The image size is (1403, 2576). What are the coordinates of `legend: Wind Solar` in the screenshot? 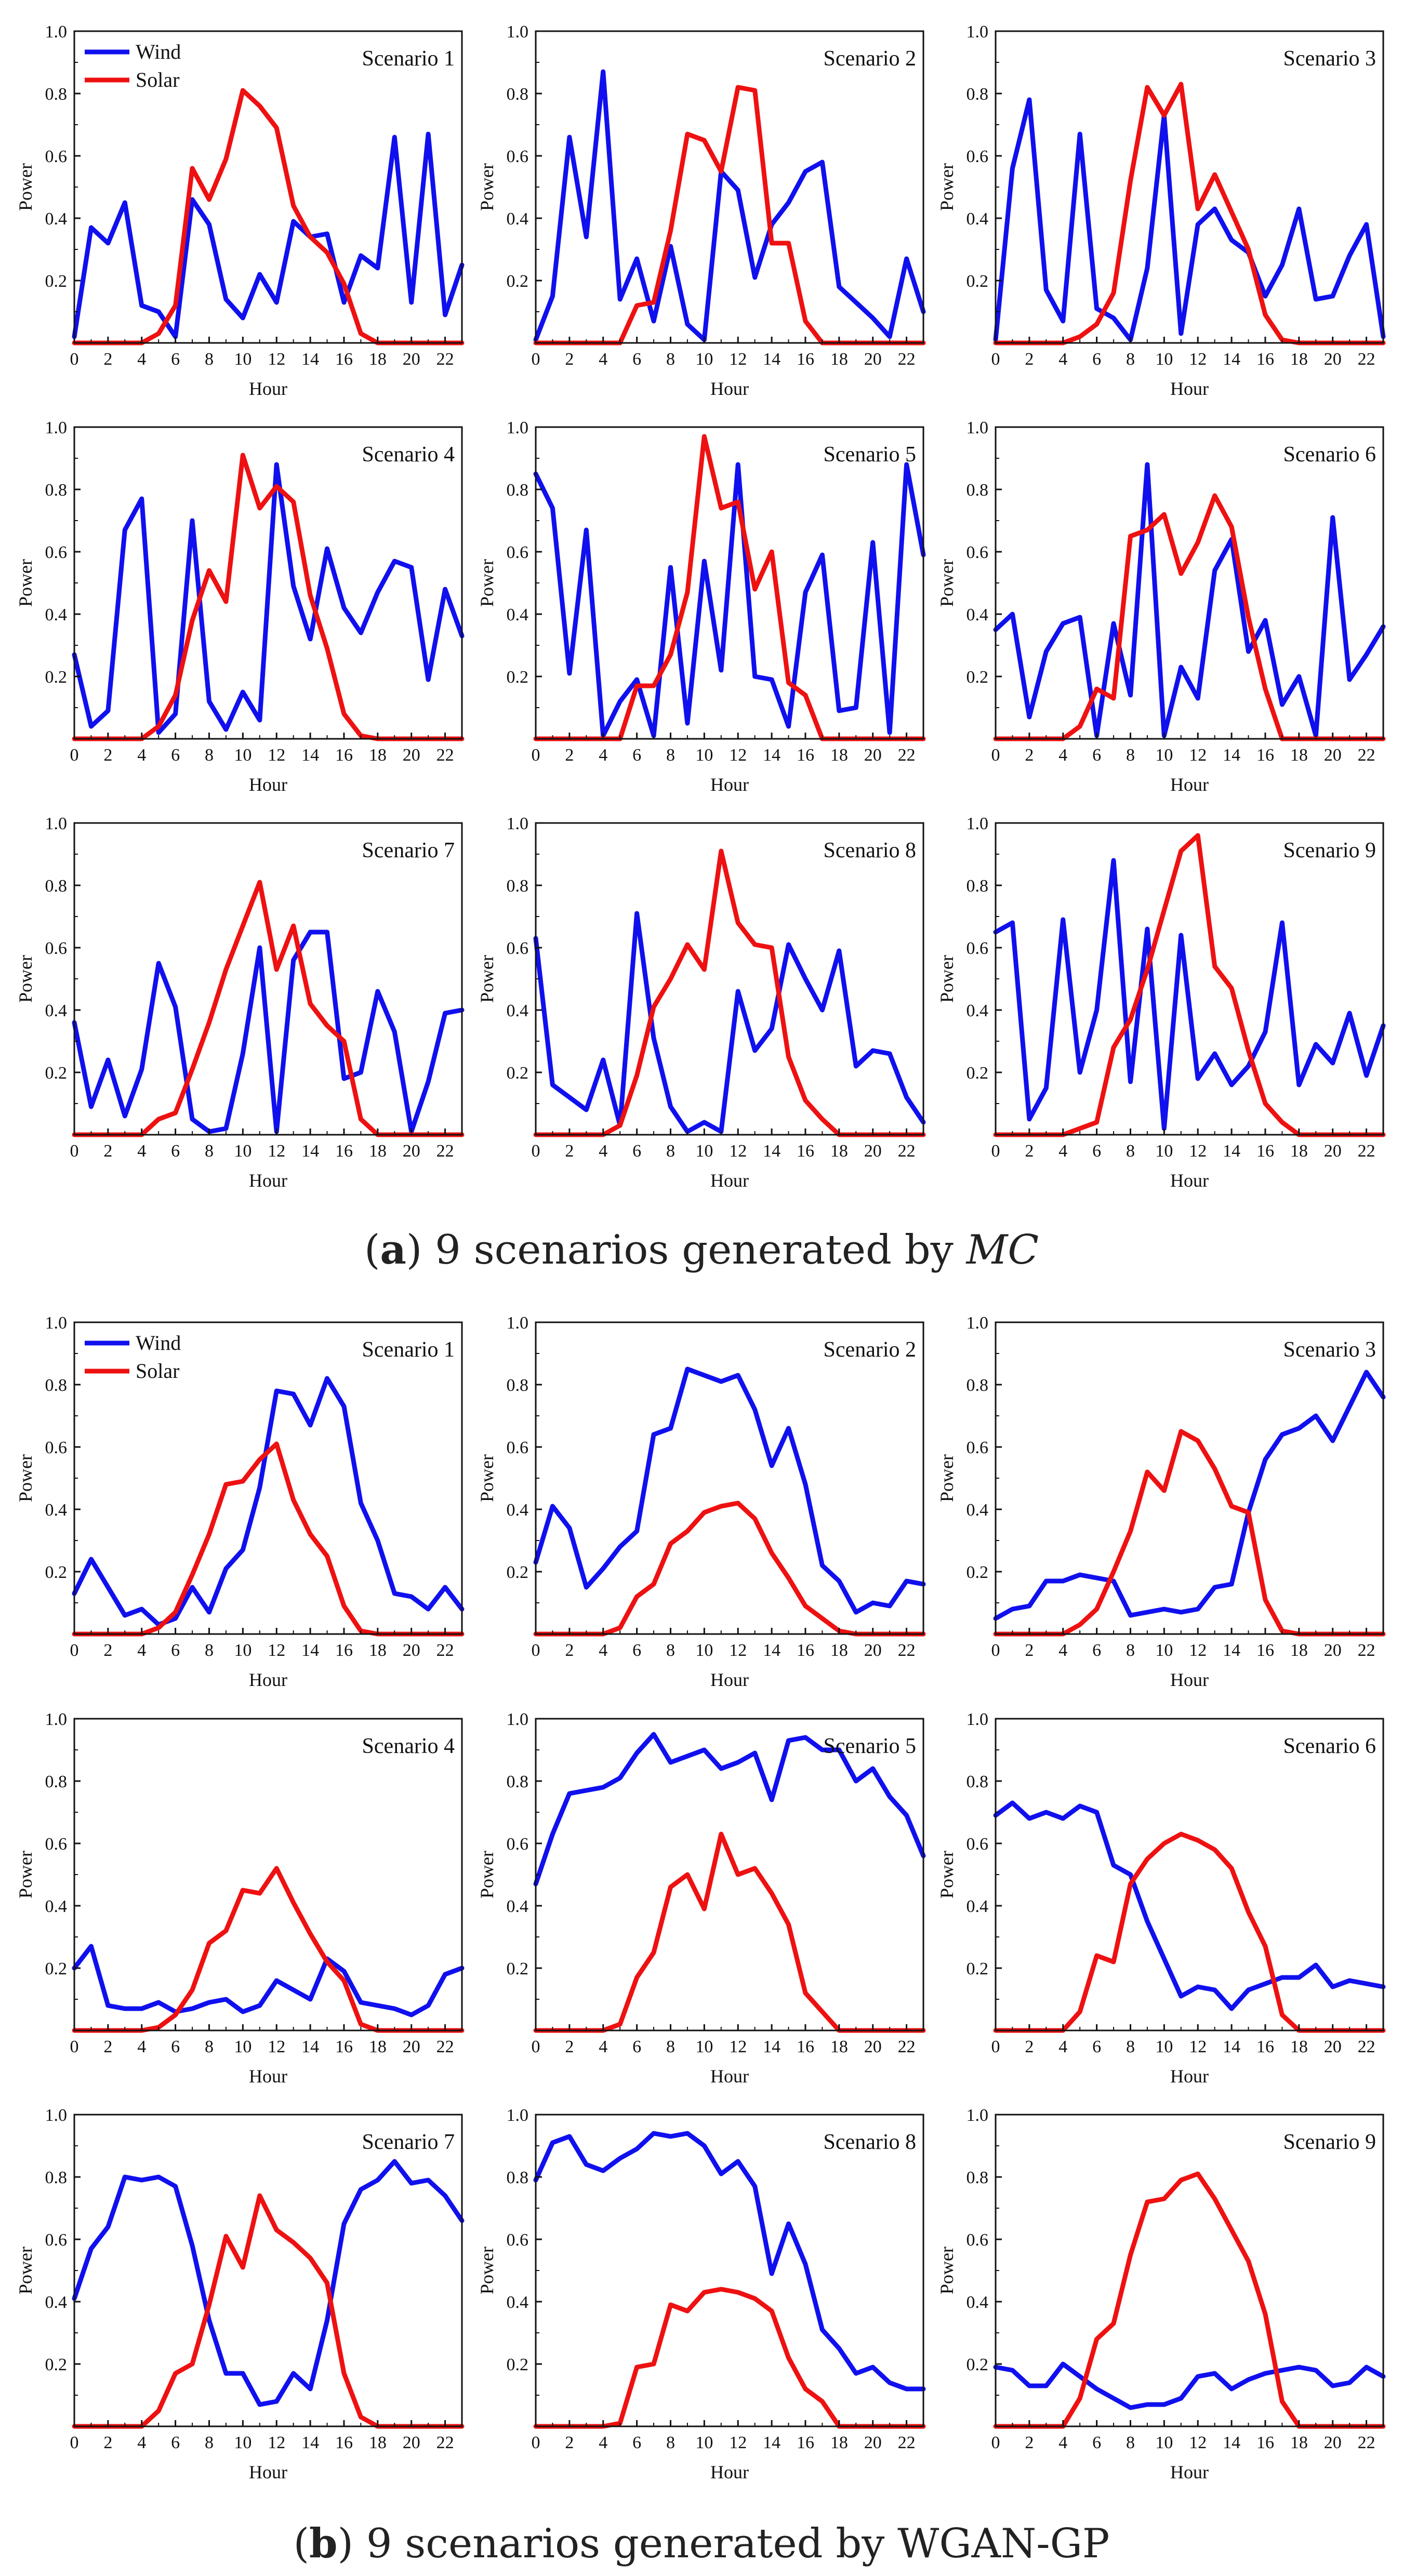 It's located at (133, 1357).